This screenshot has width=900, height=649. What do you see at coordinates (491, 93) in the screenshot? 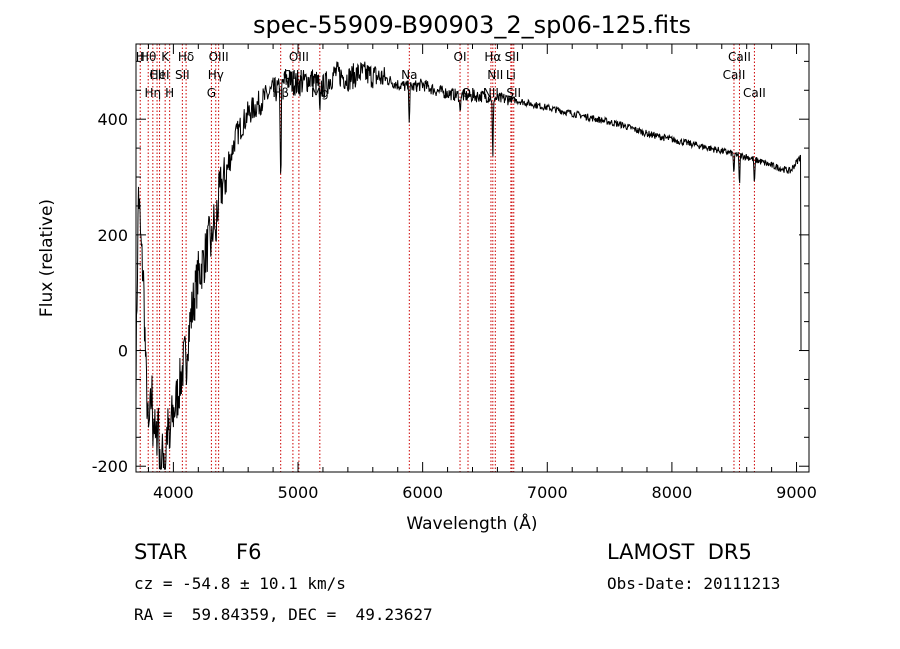
I see `line-marker-label-19: NII` at bounding box center [491, 93].